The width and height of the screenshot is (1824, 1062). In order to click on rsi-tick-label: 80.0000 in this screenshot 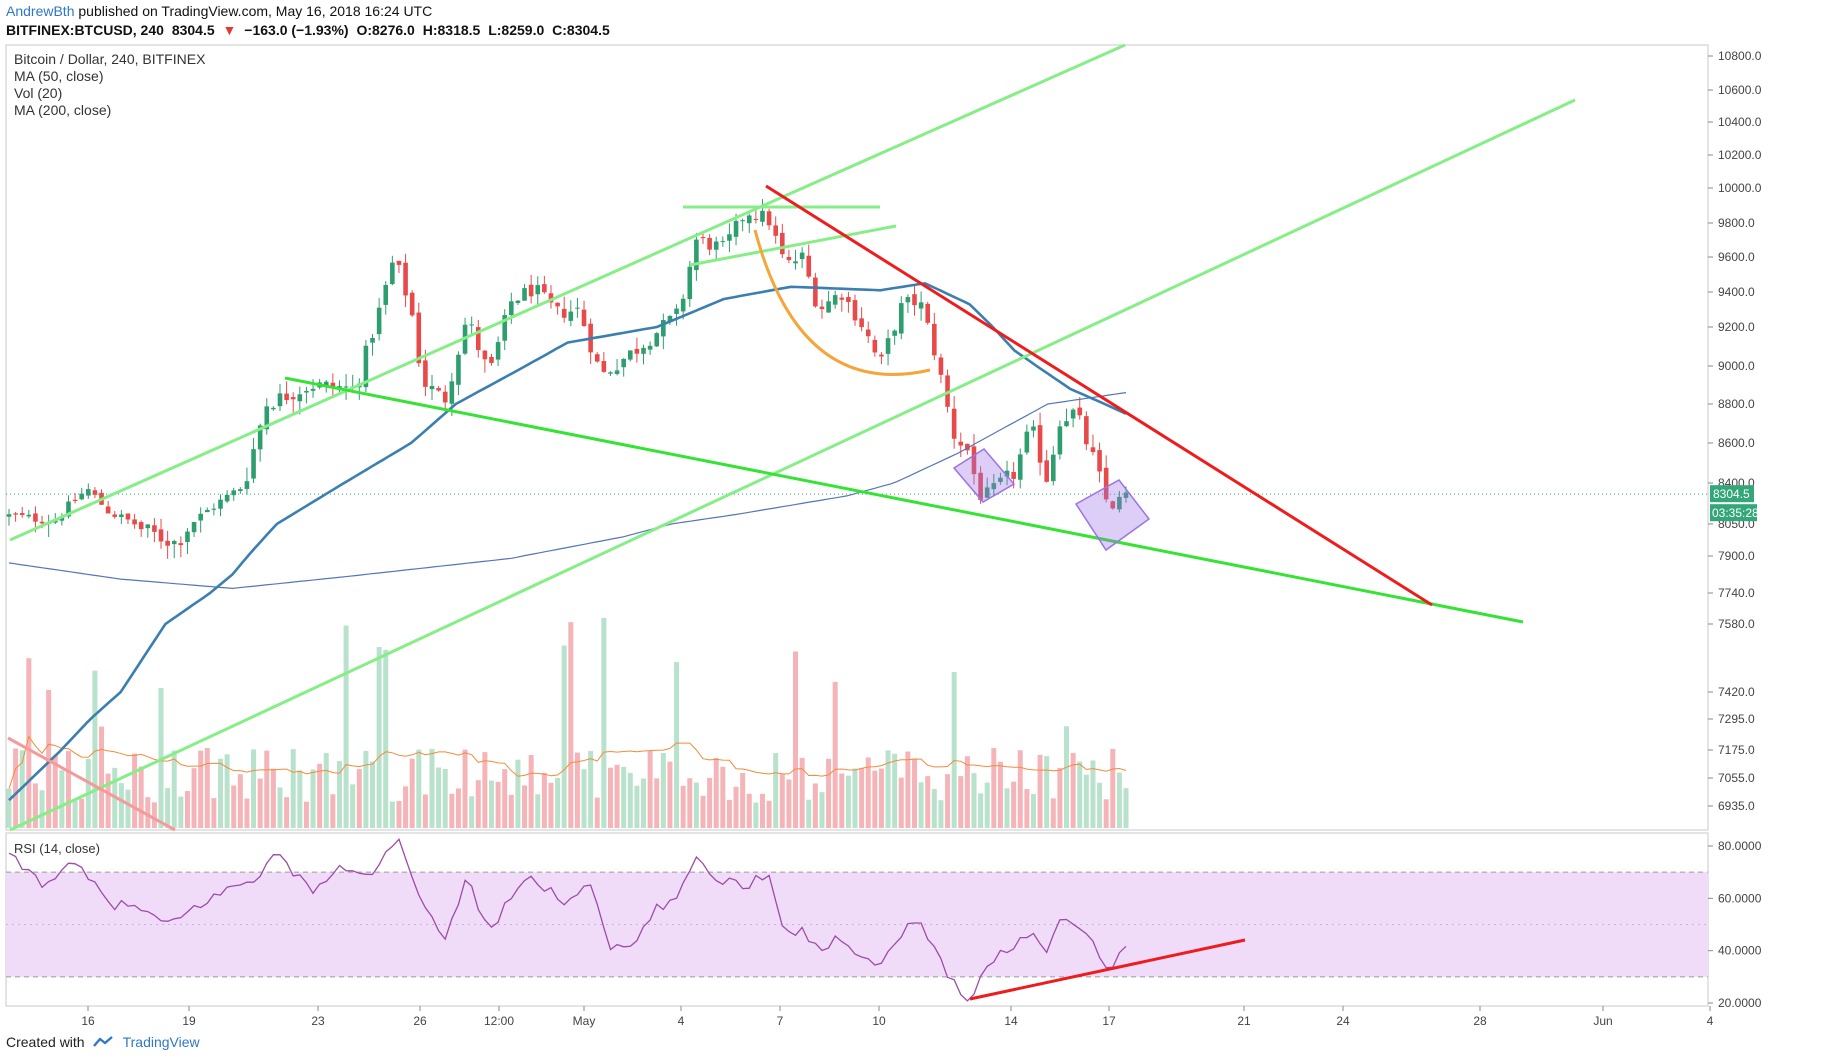, I will do `click(1740, 846)`.